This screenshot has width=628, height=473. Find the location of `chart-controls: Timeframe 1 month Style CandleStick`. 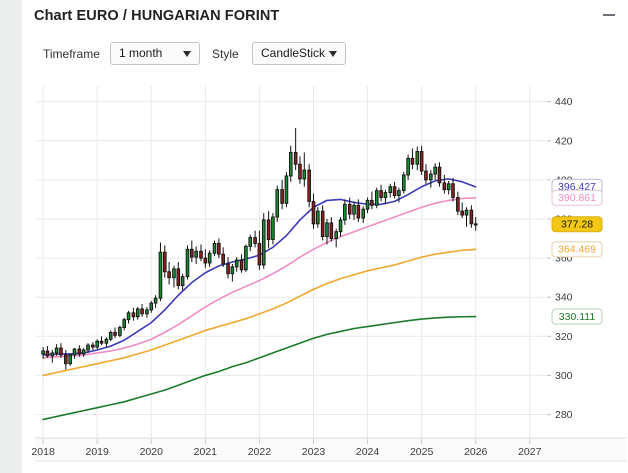

chart-controls: Timeframe 1 month Style CandleStick is located at coordinates (325, 55).